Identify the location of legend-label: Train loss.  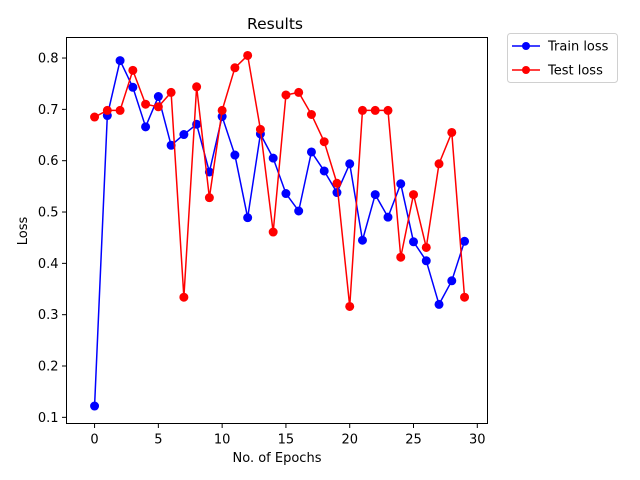
(578, 47).